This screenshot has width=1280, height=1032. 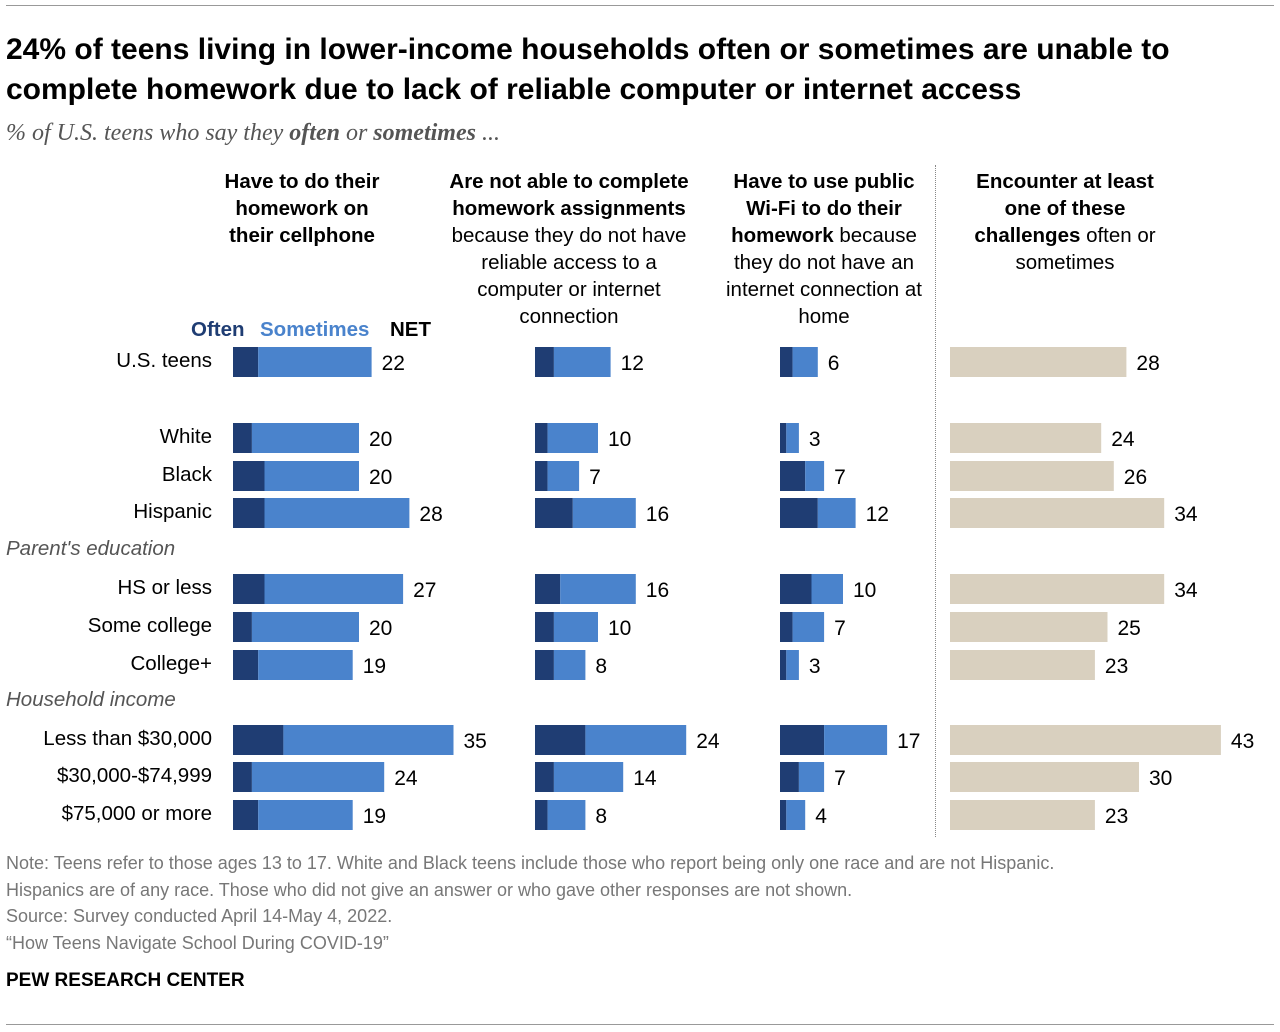 I want to click on net-value-label: 14, so click(x=645, y=778).